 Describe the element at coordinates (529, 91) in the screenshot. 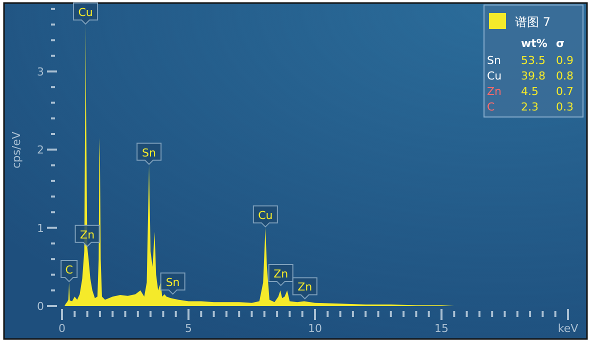

I see `annotation: 4.5` at that location.